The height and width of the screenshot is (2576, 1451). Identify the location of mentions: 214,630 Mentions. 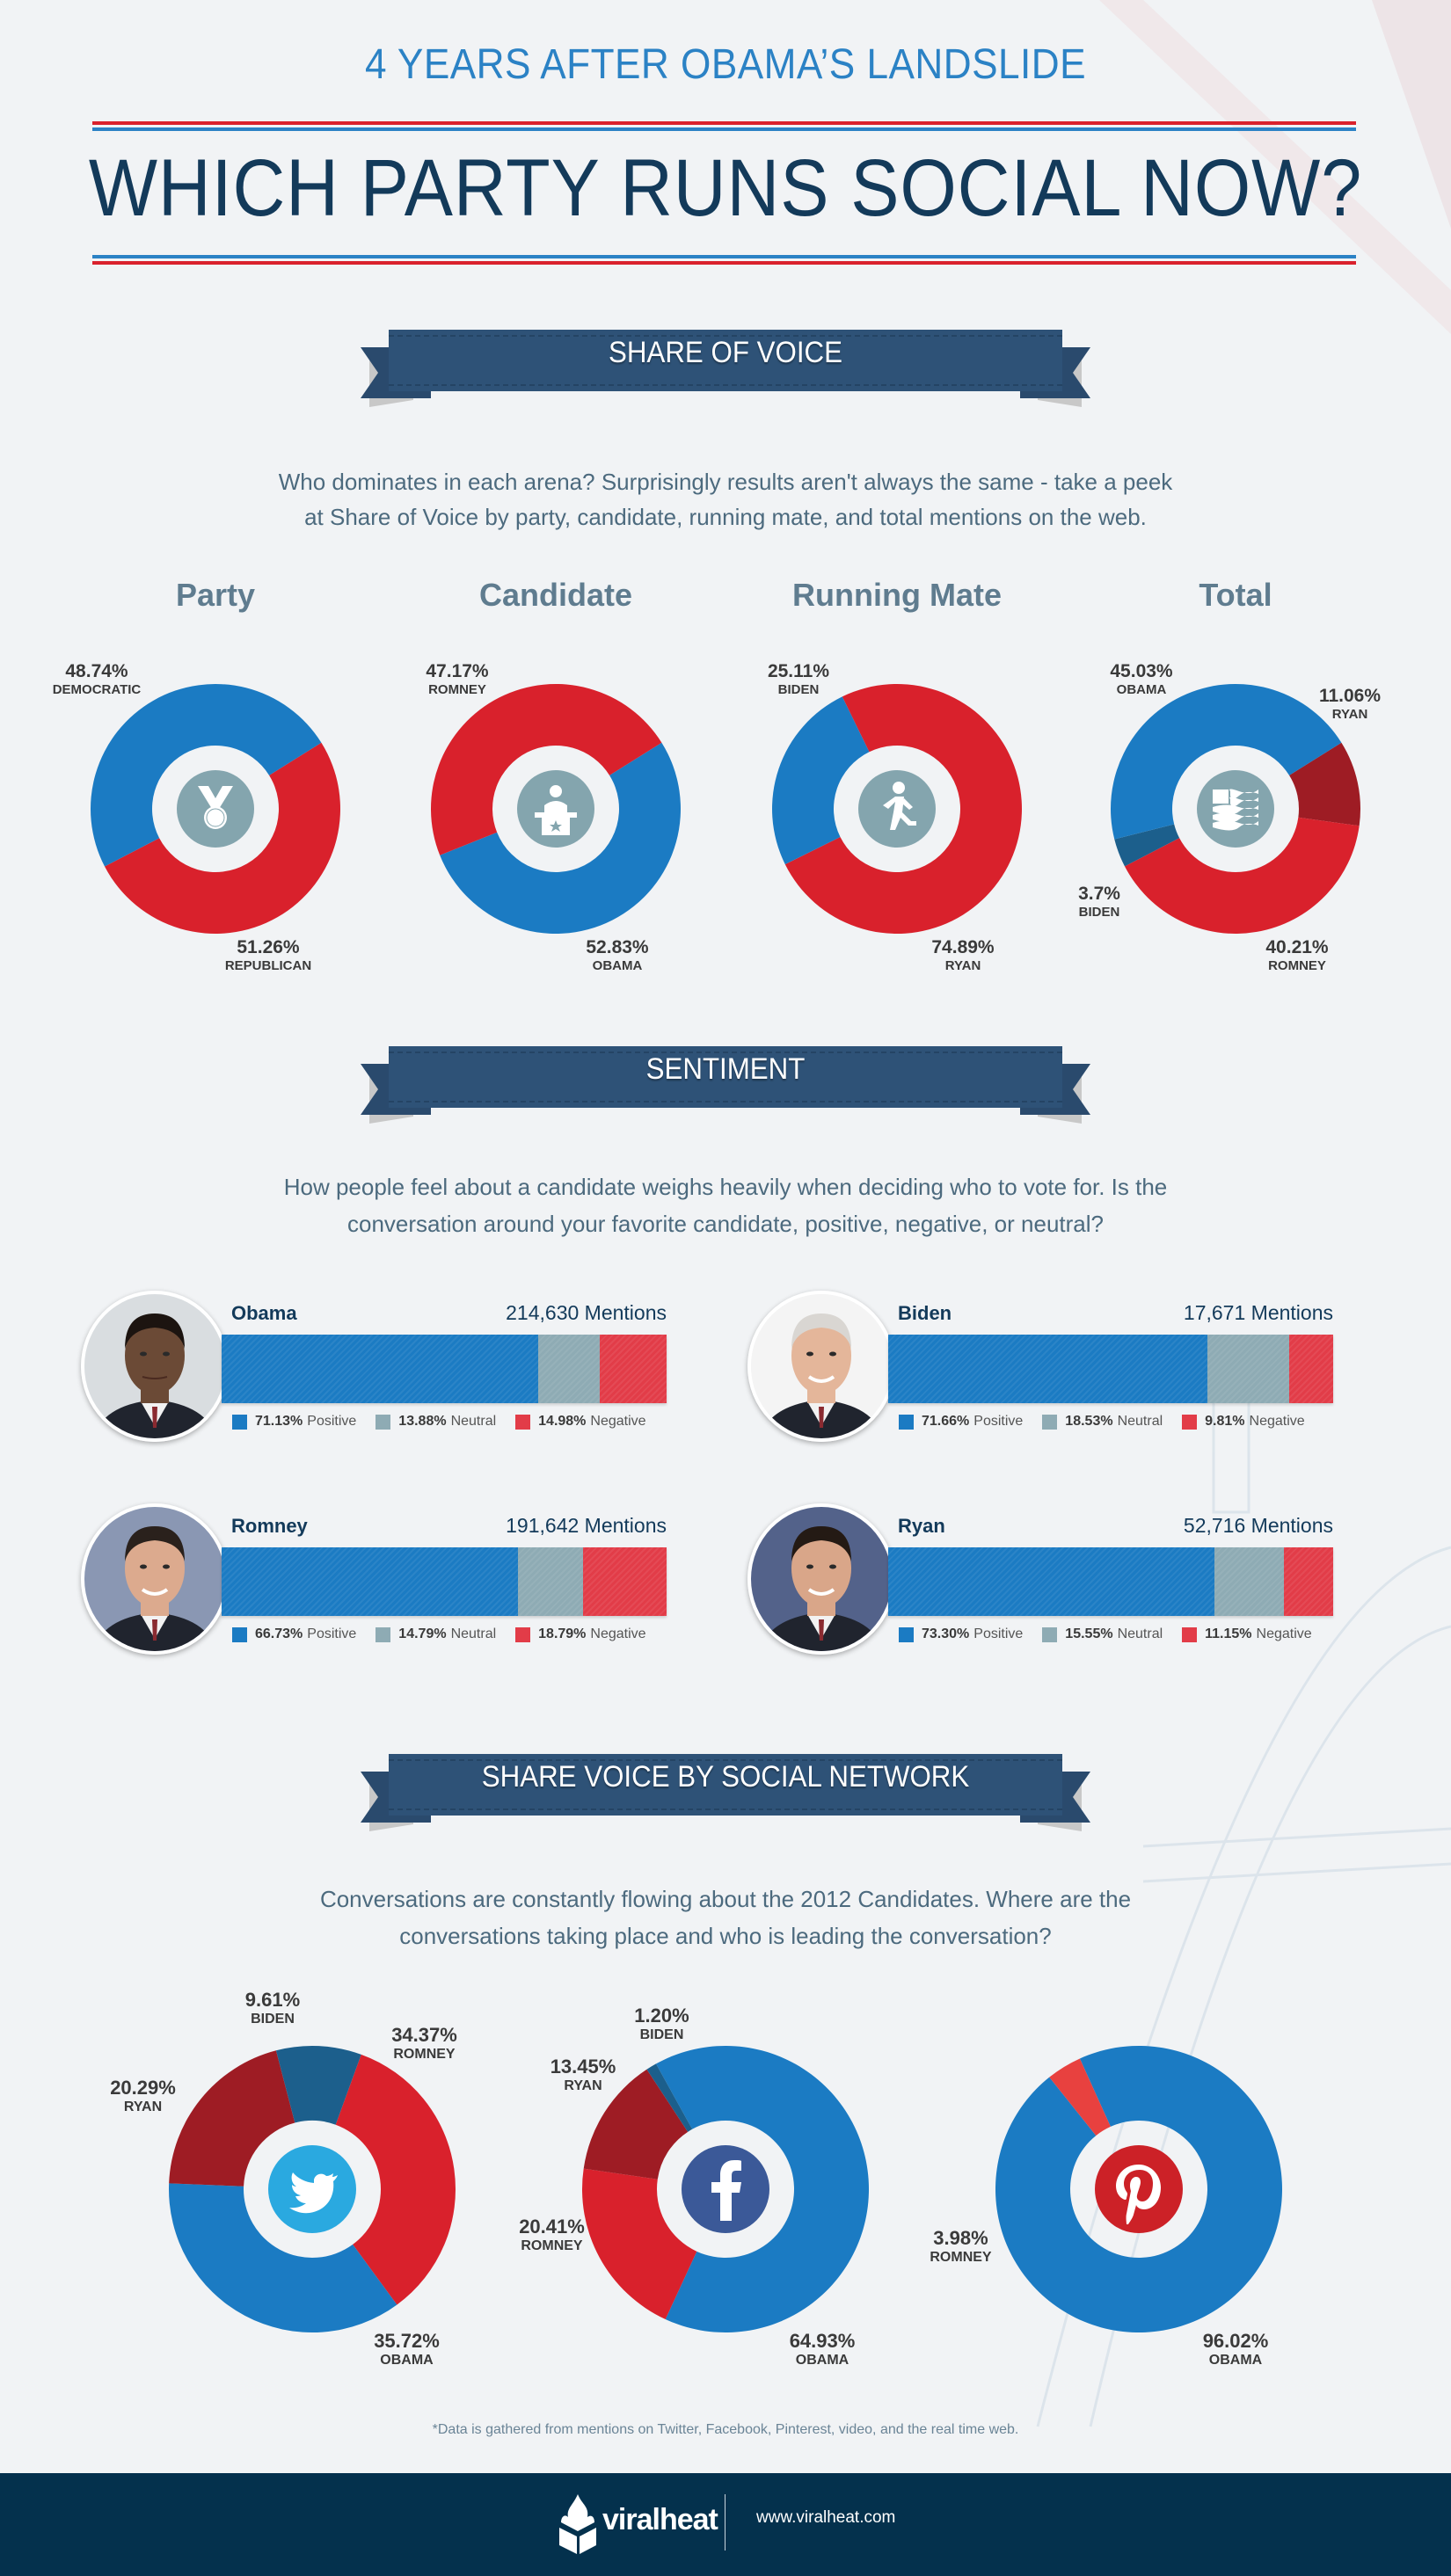
(506, 1313).